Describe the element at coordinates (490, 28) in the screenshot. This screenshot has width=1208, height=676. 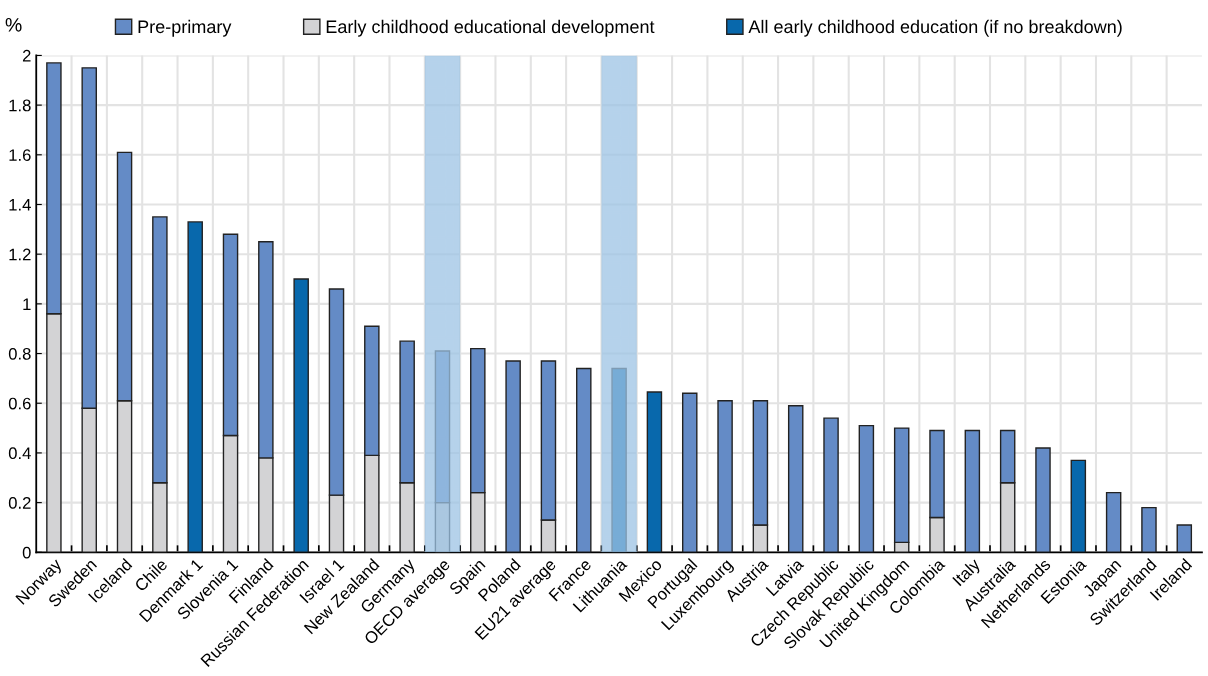
I see `legend-label: Early childhood educational development` at that location.